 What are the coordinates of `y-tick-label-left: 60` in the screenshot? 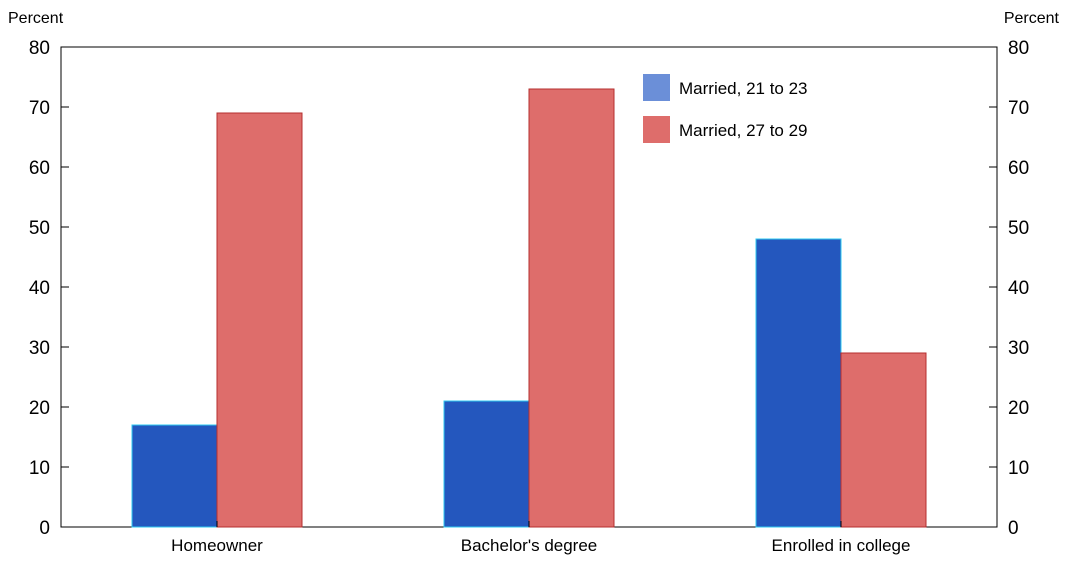 It's located at (39, 168).